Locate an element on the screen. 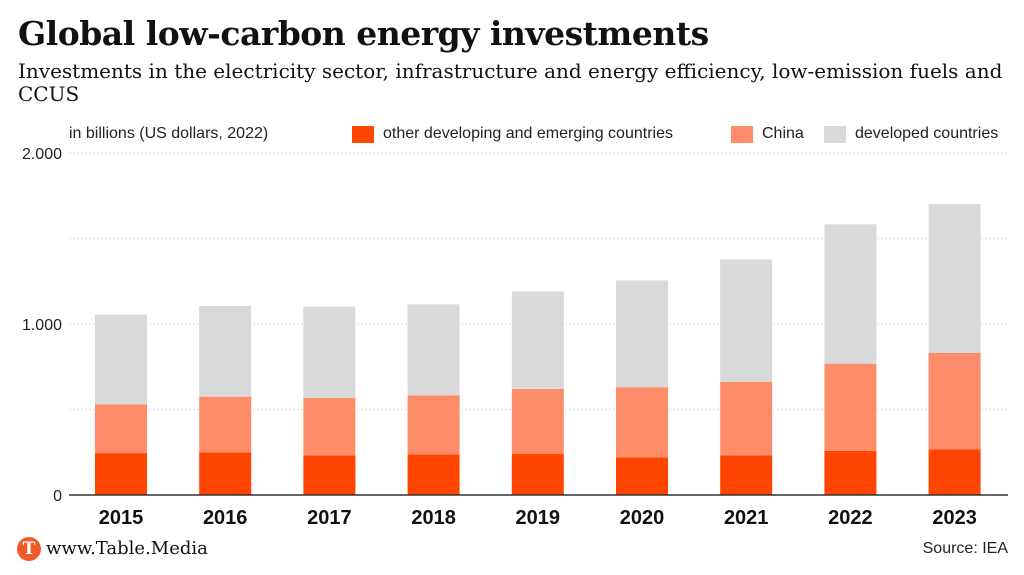 The width and height of the screenshot is (1024, 575). x-tick-label: 2016 is located at coordinates (225, 518).